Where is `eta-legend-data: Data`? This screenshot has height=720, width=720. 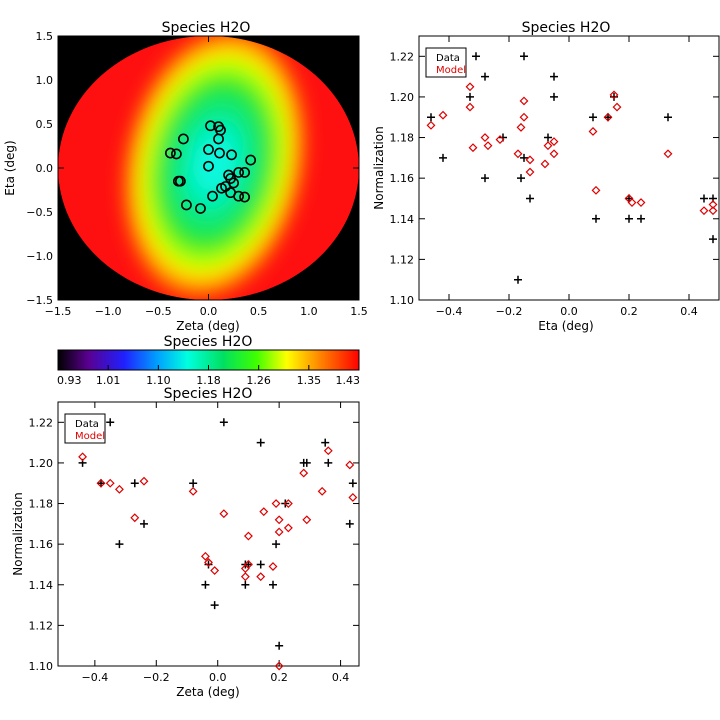
eta-legend-data: Data is located at coordinates (448, 58).